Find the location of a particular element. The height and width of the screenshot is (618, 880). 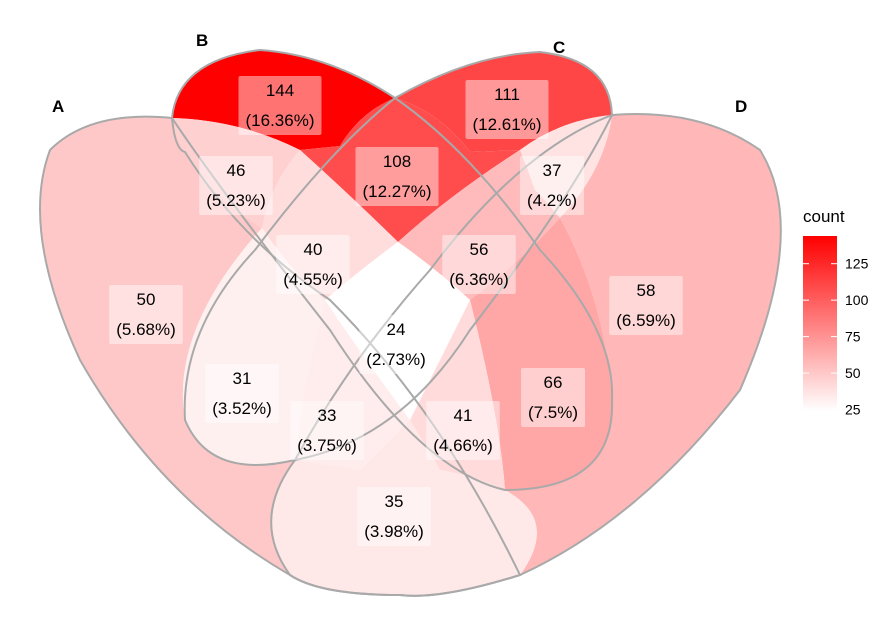

region-label: 40 (4.55%) is located at coordinates (313, 264).